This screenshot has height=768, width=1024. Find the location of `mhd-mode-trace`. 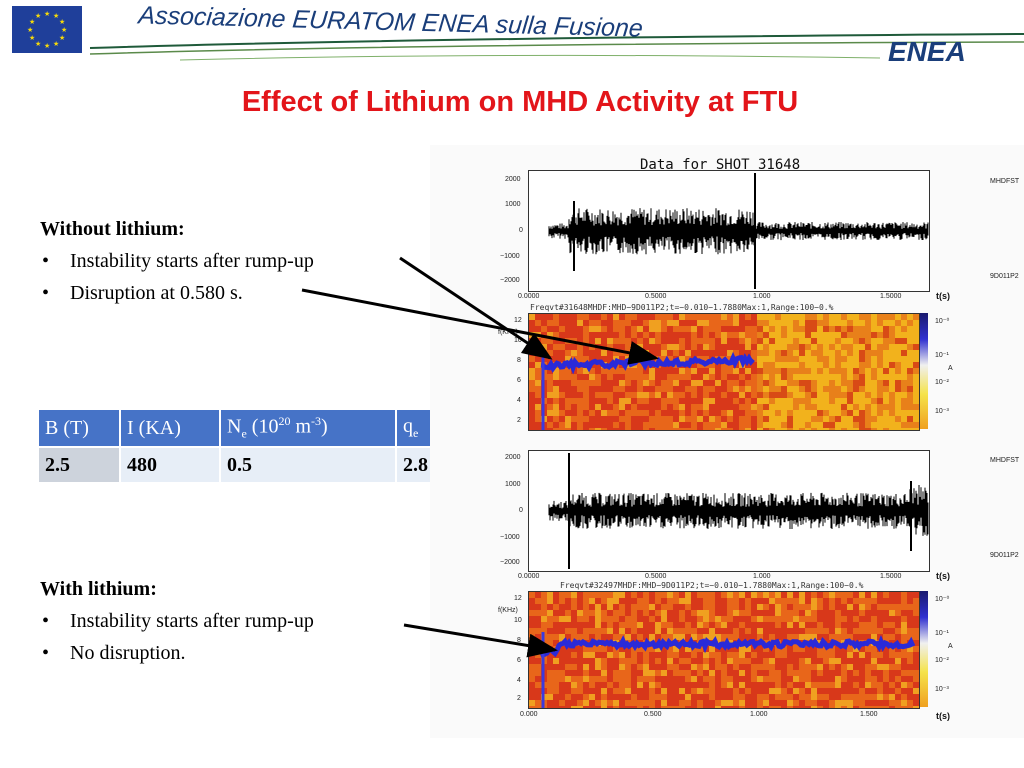

mhd-mode-trace is located at coordinates (727, 646).